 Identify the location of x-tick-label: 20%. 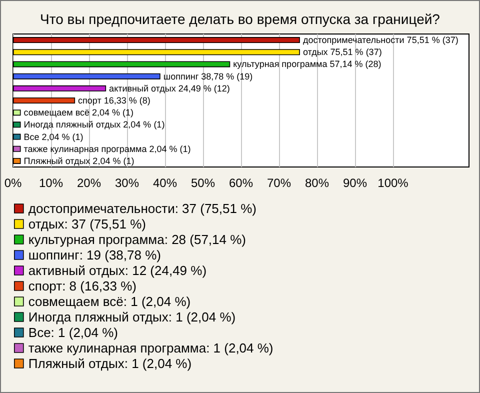
(89, 183).